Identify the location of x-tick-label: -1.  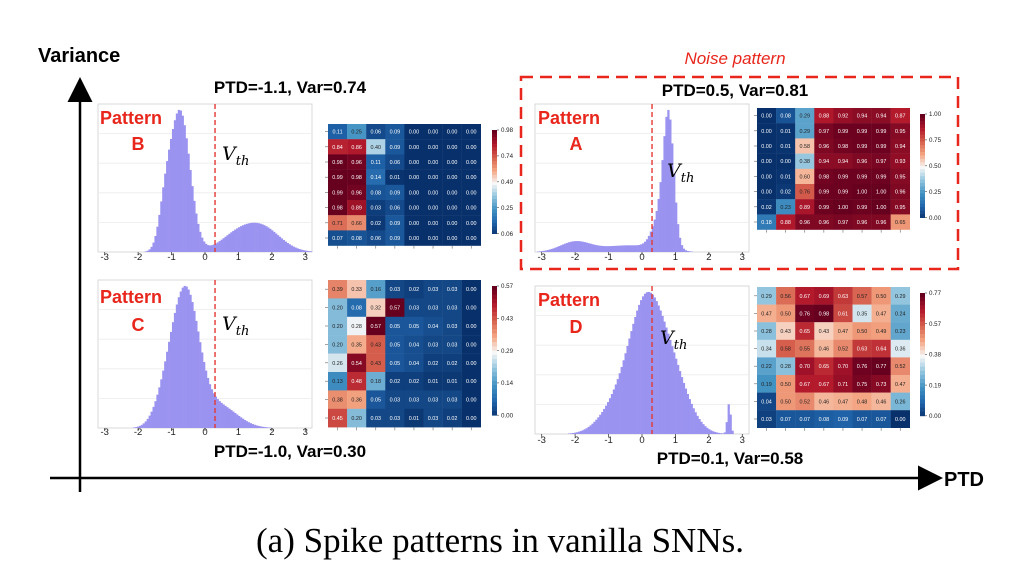
(608, 440).